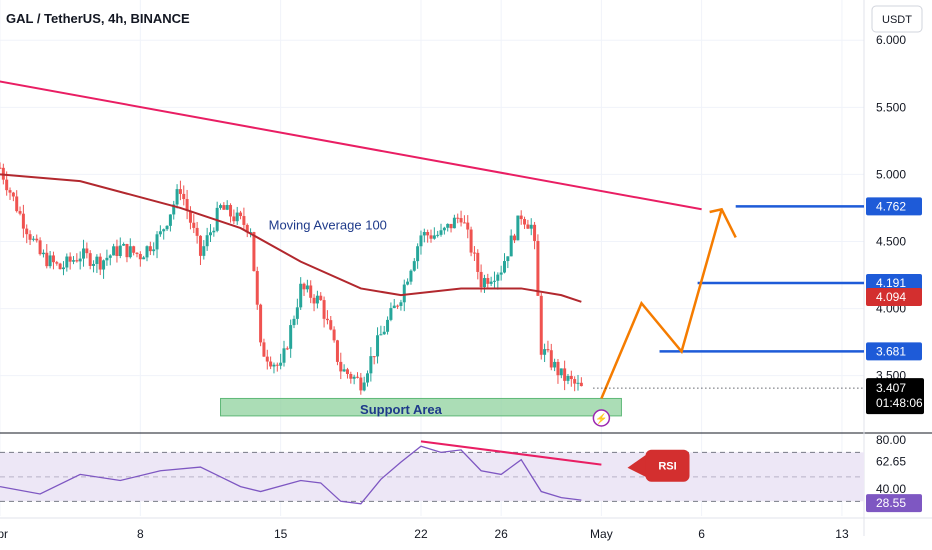  I want to click on rsi-callout-pointer, so click(637, 465).